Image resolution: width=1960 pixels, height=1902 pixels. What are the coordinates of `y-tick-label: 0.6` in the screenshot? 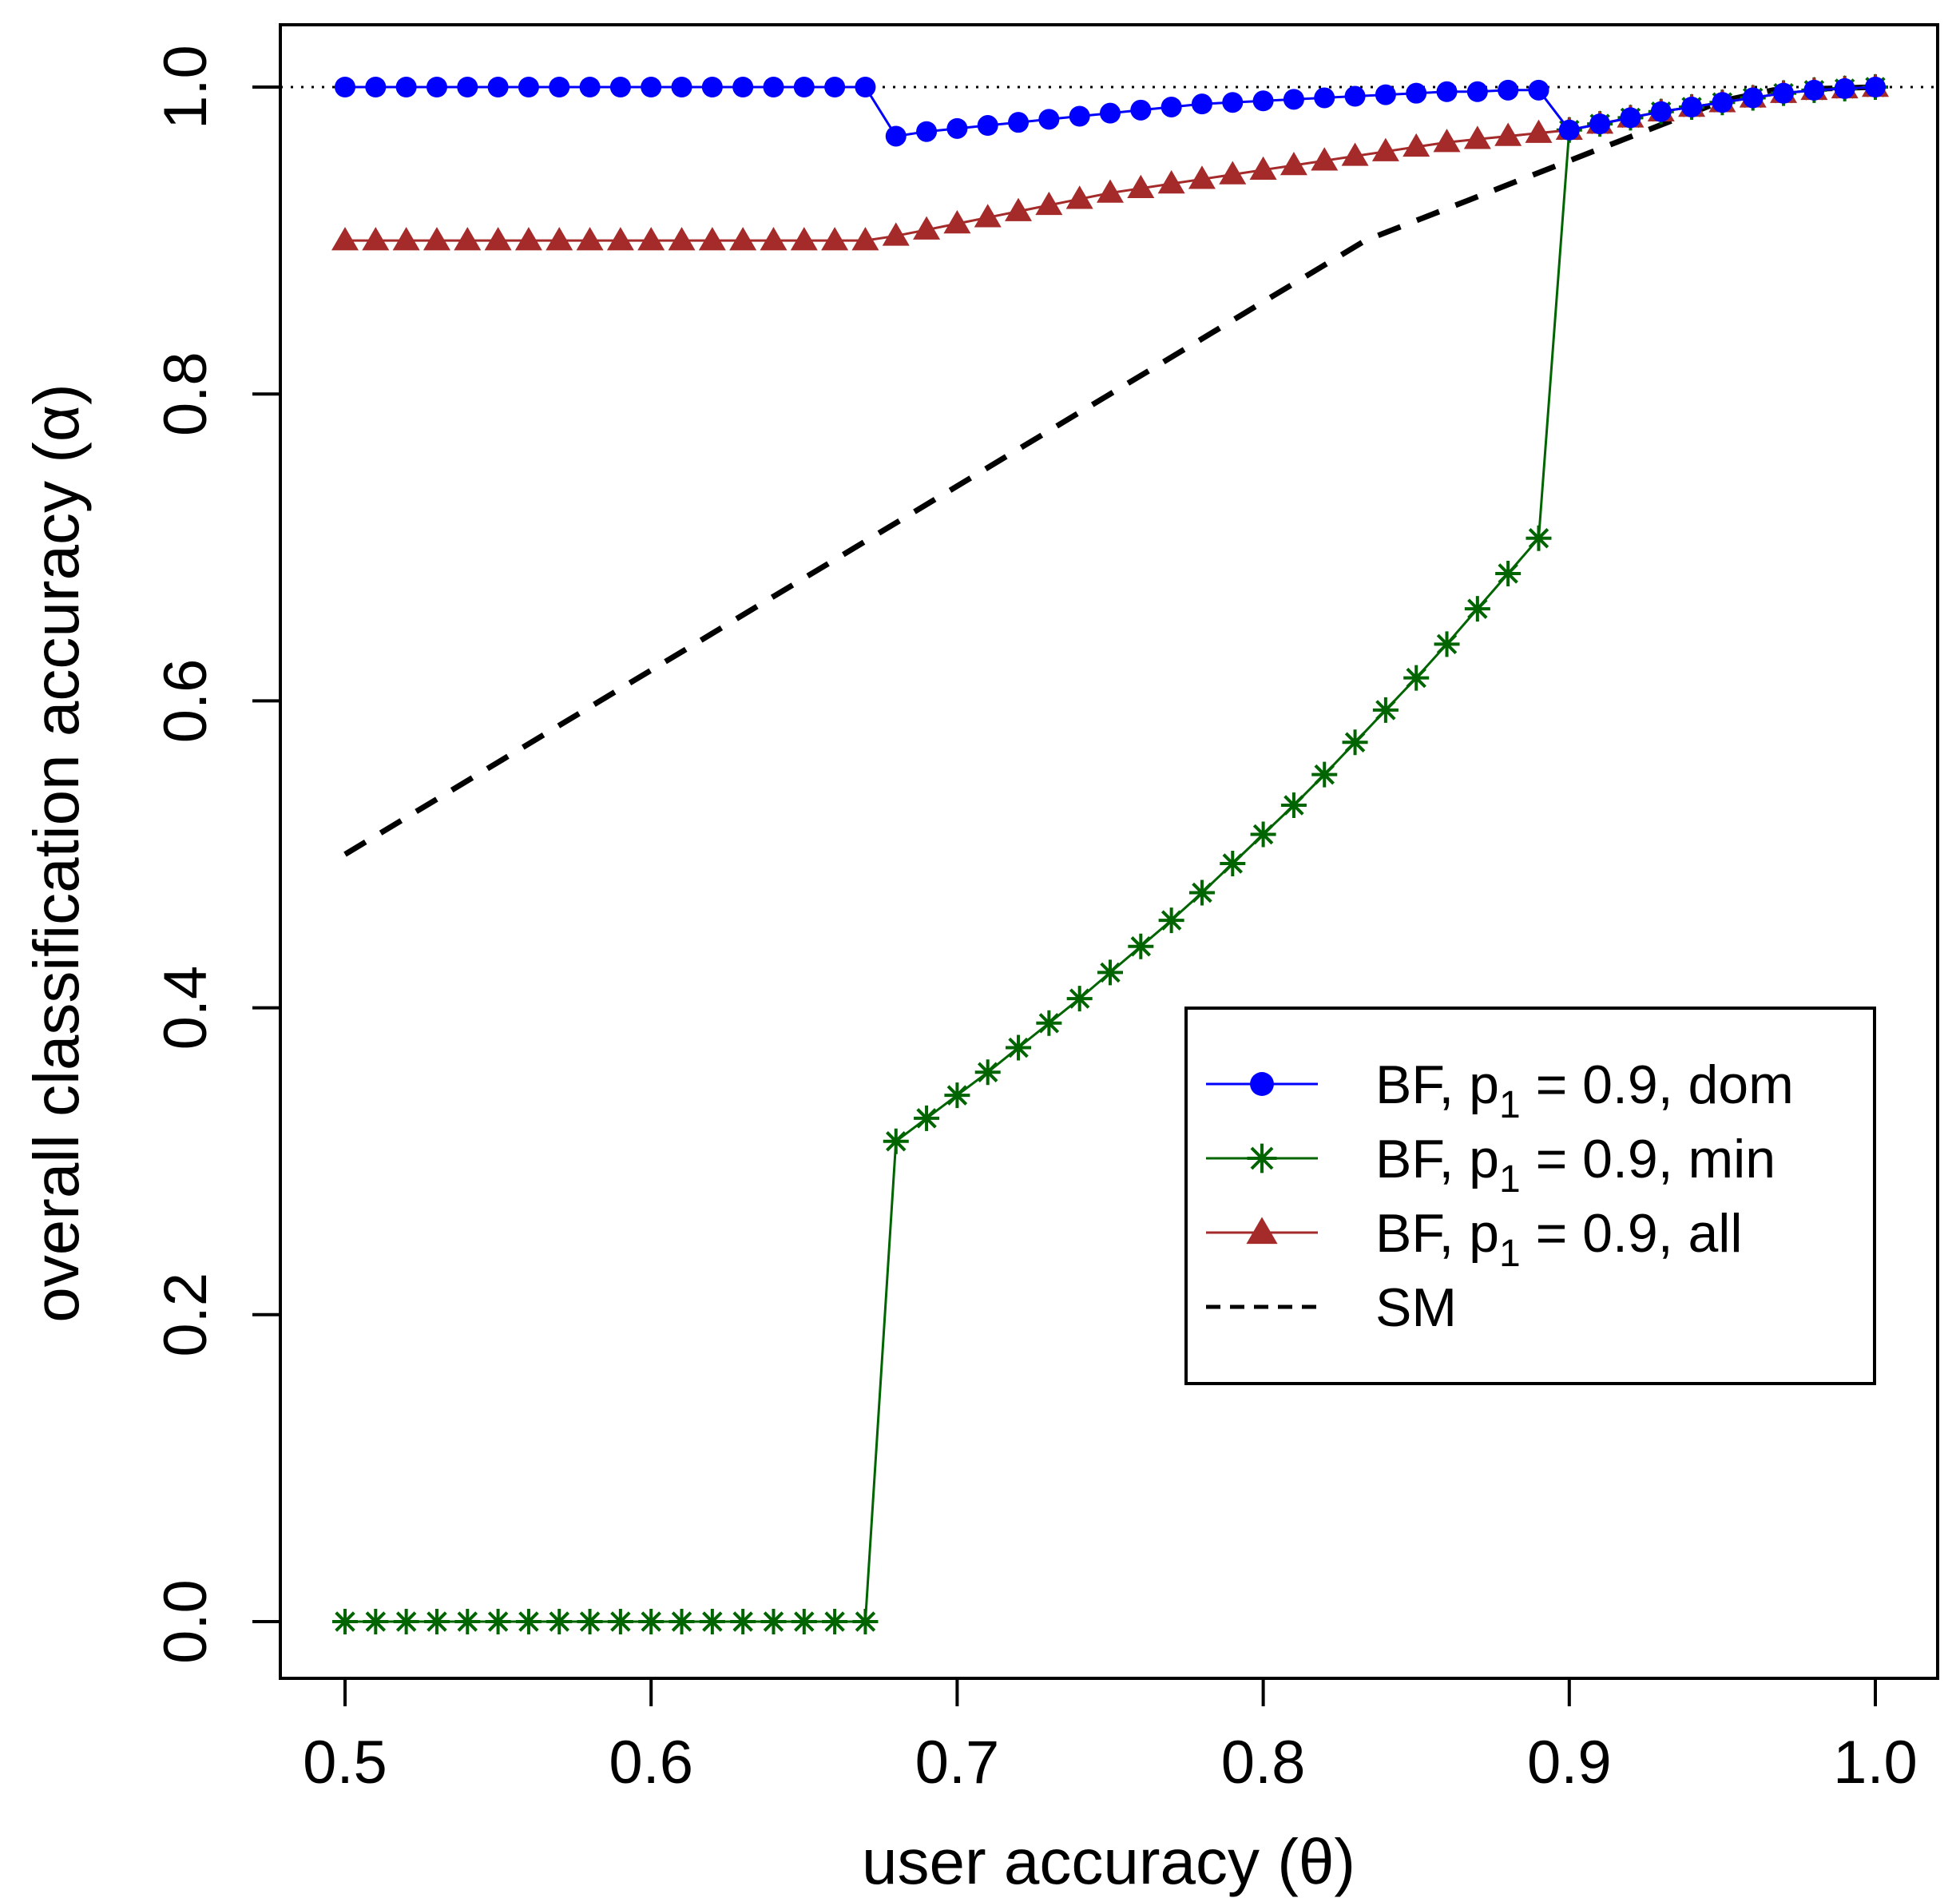 It's located at (186, 702).